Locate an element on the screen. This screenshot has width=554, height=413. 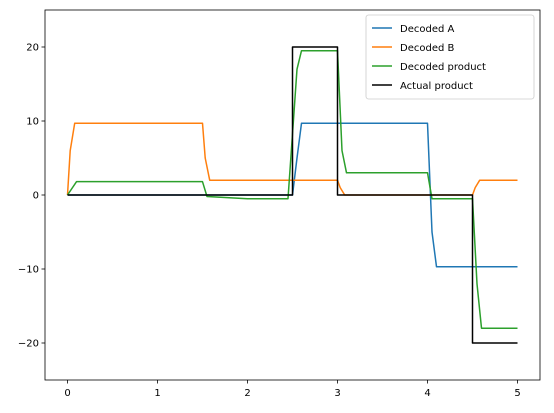
y-tick-label: 10 is located at coordinates (32, 122).